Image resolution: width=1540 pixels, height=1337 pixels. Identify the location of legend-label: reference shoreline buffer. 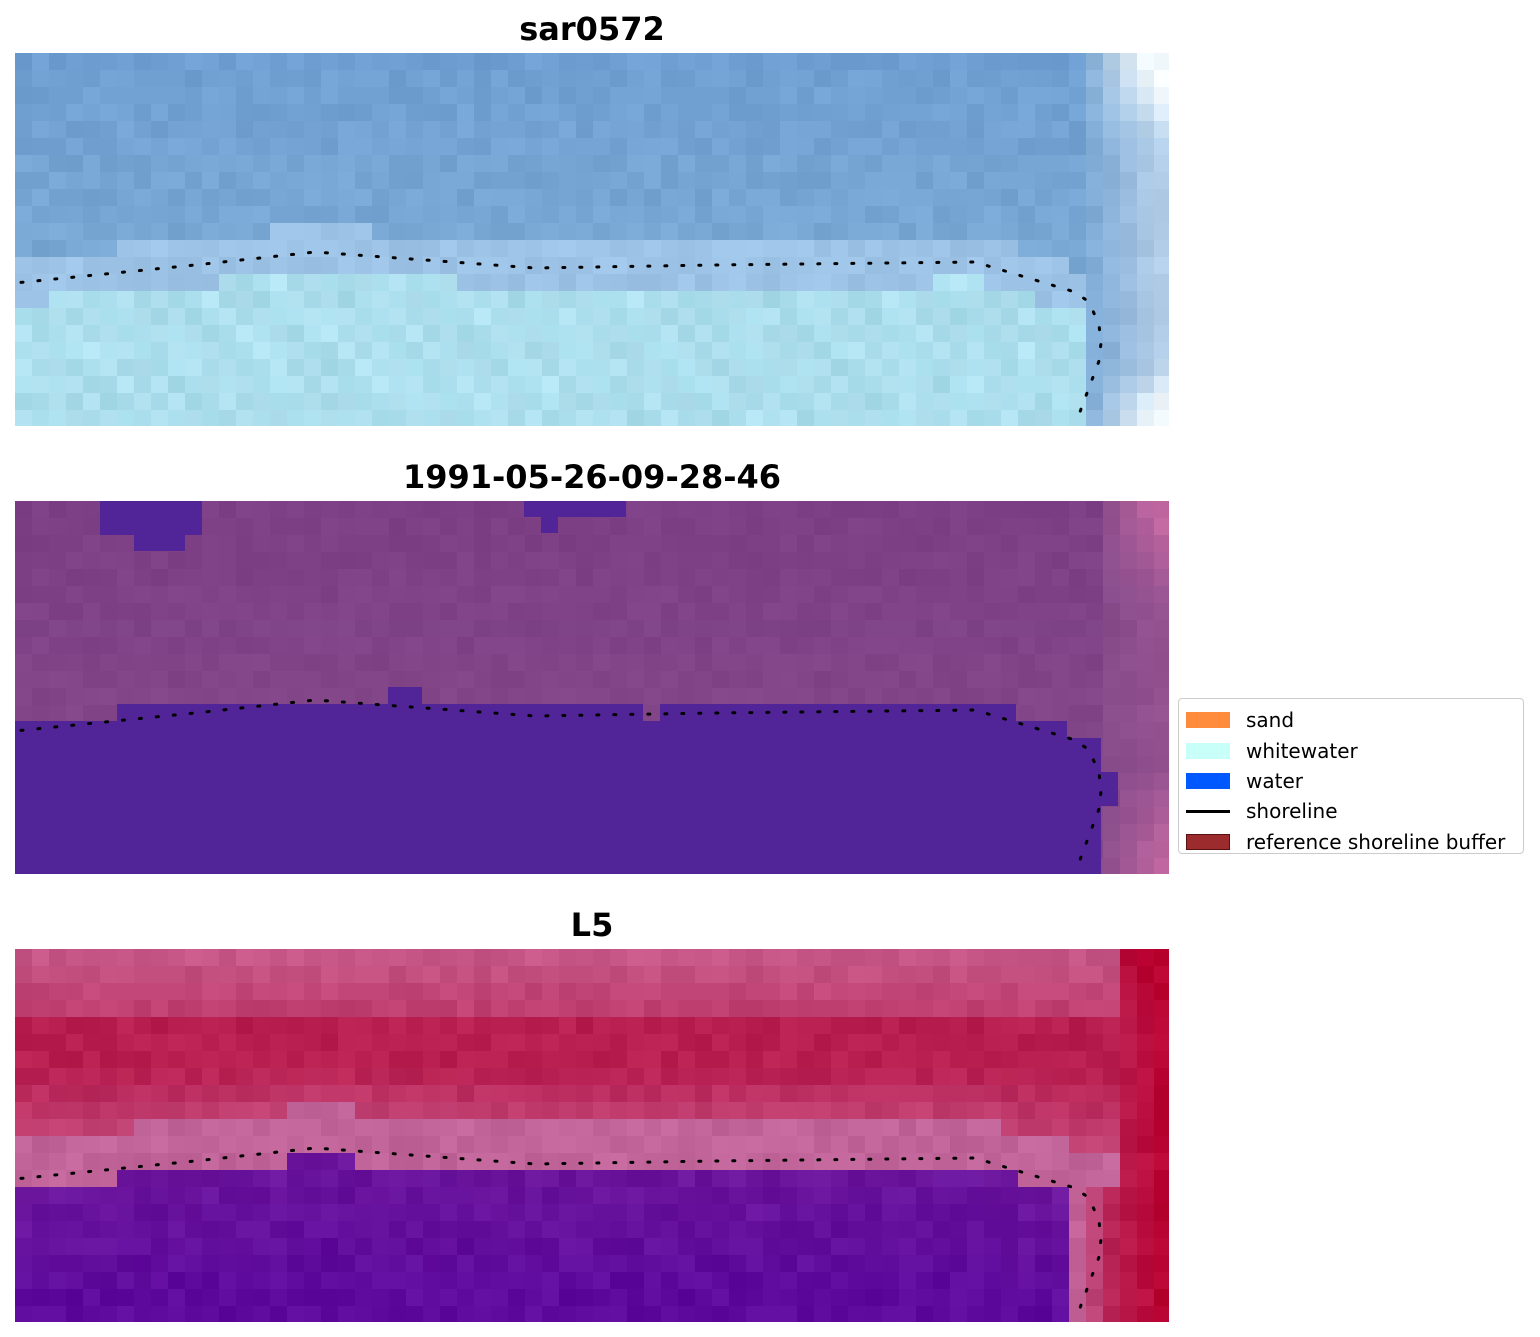
(1376, 841).